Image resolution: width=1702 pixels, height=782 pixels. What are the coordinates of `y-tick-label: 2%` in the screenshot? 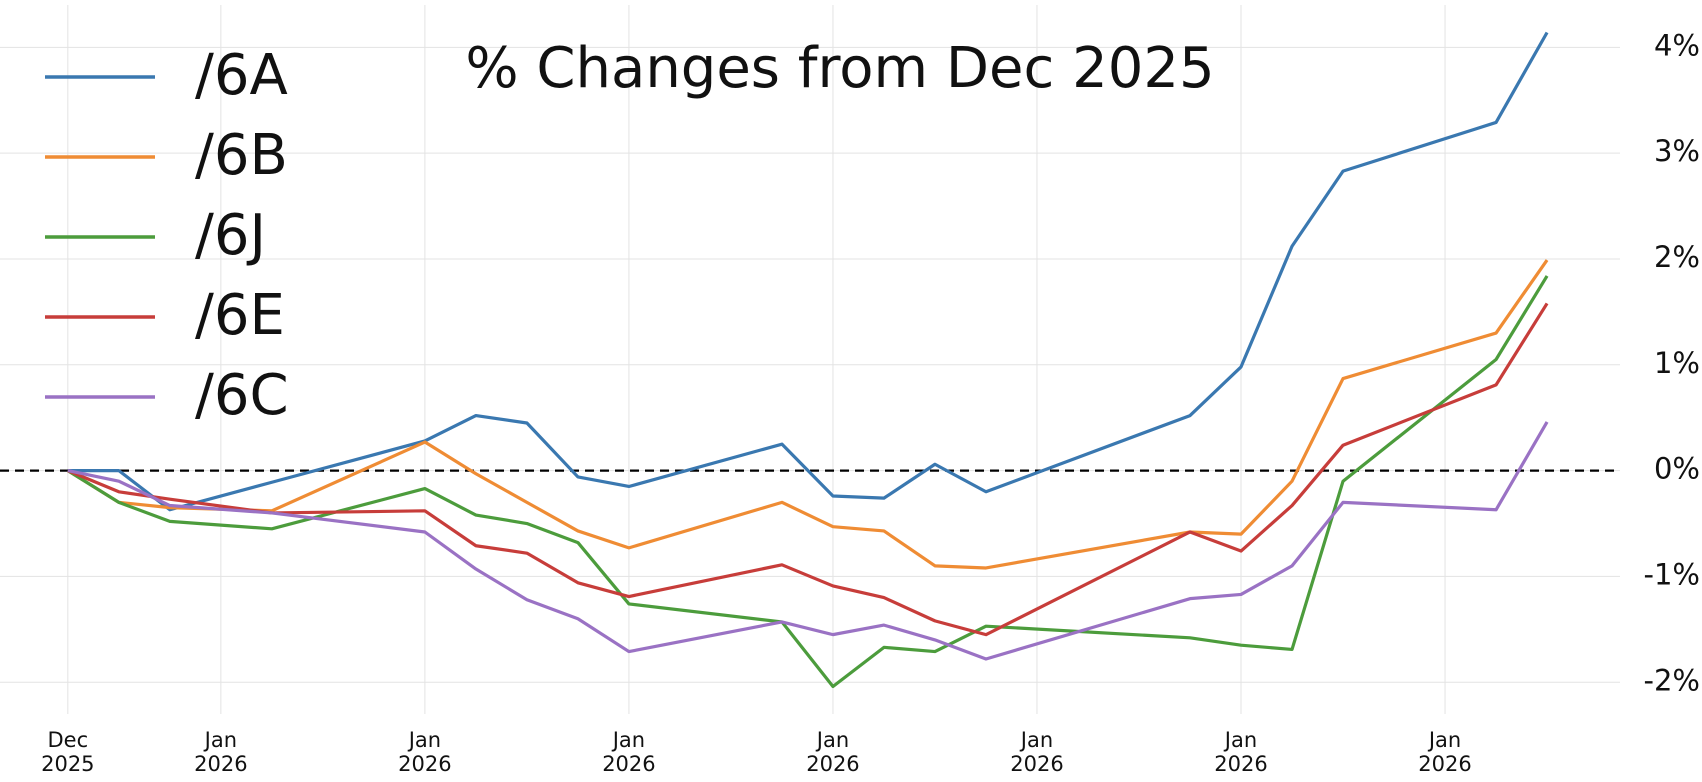 It's located at (1677, 257).